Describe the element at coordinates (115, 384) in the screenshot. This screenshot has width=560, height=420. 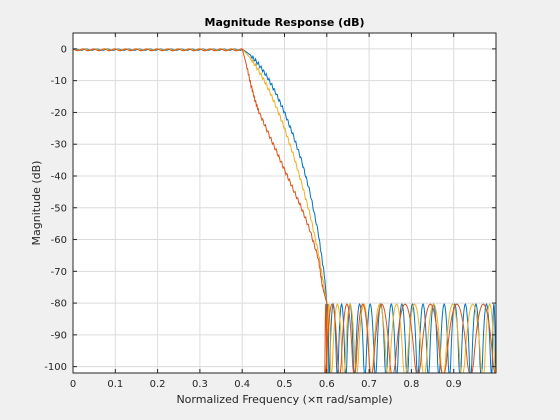
I see `x-tick-label: 0.1` at that location.